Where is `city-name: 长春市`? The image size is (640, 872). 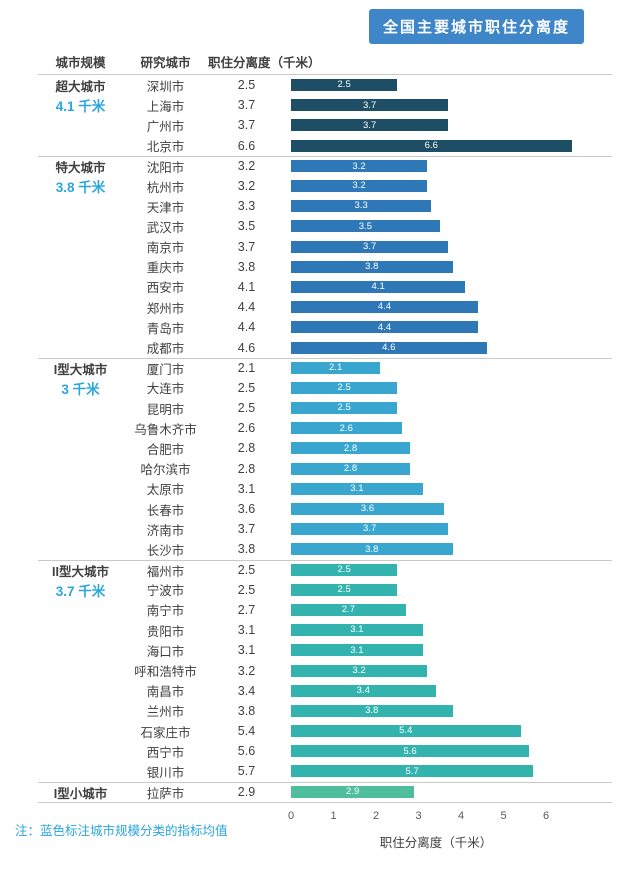 city-name: 长春市 is located at coordinates (165, 510).